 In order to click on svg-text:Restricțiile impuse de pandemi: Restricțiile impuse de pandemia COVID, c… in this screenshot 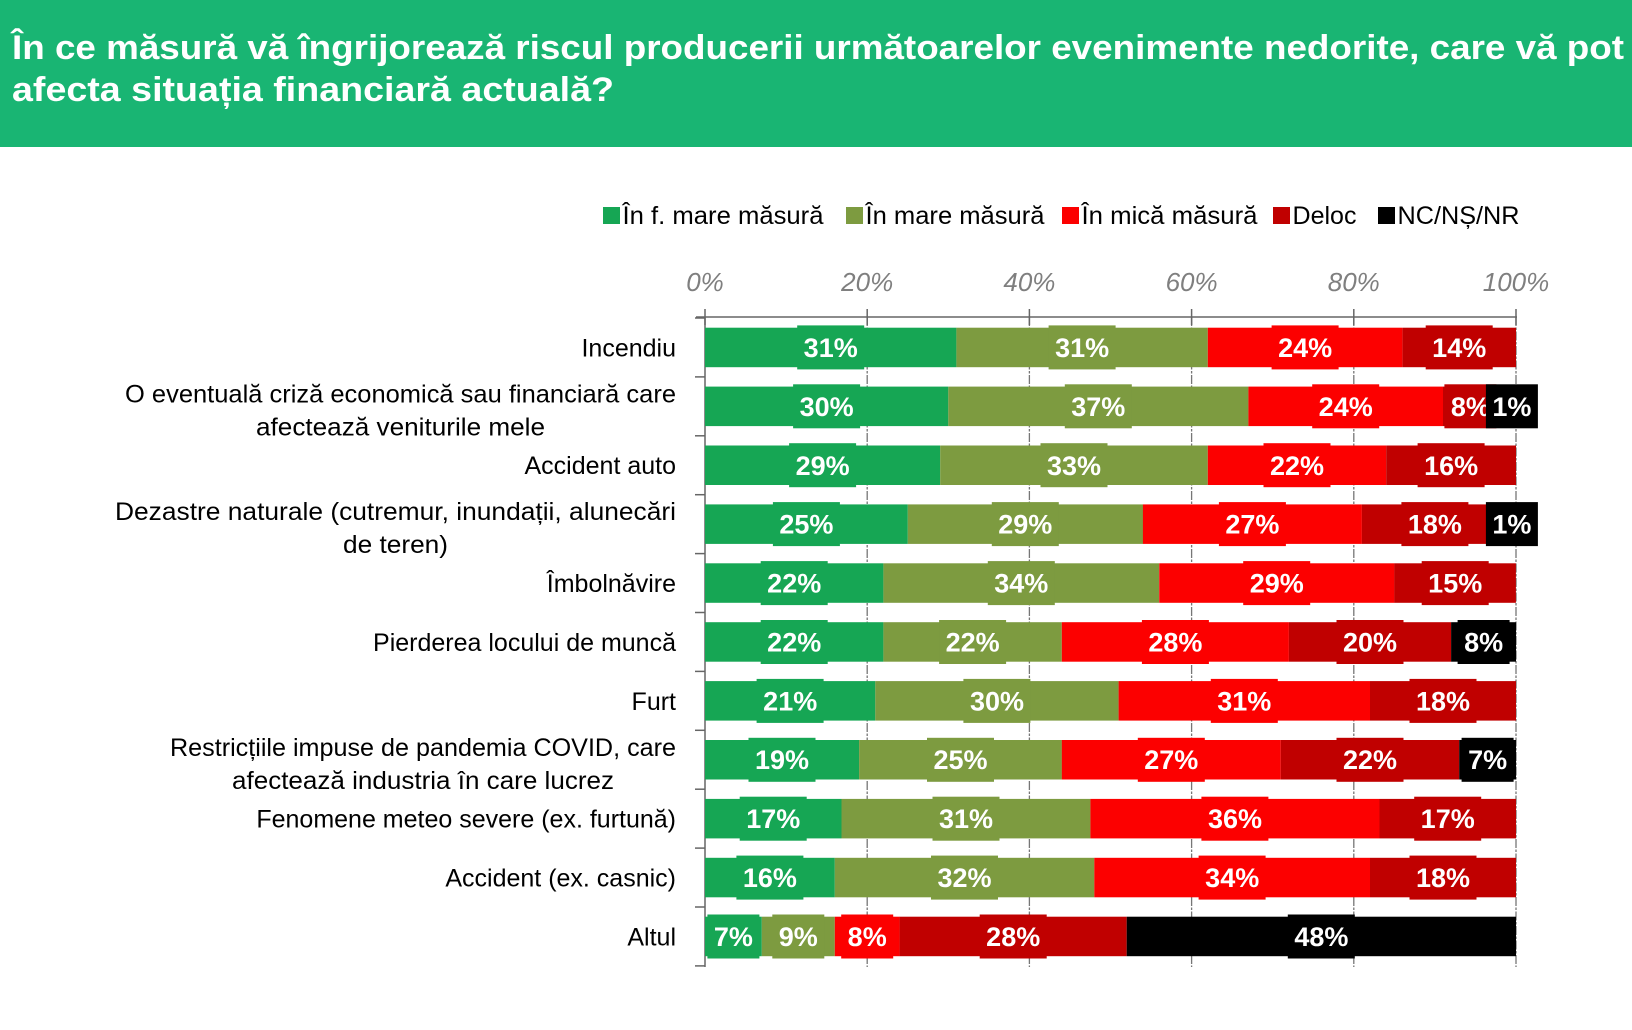, I will do `click(423, 748)`.